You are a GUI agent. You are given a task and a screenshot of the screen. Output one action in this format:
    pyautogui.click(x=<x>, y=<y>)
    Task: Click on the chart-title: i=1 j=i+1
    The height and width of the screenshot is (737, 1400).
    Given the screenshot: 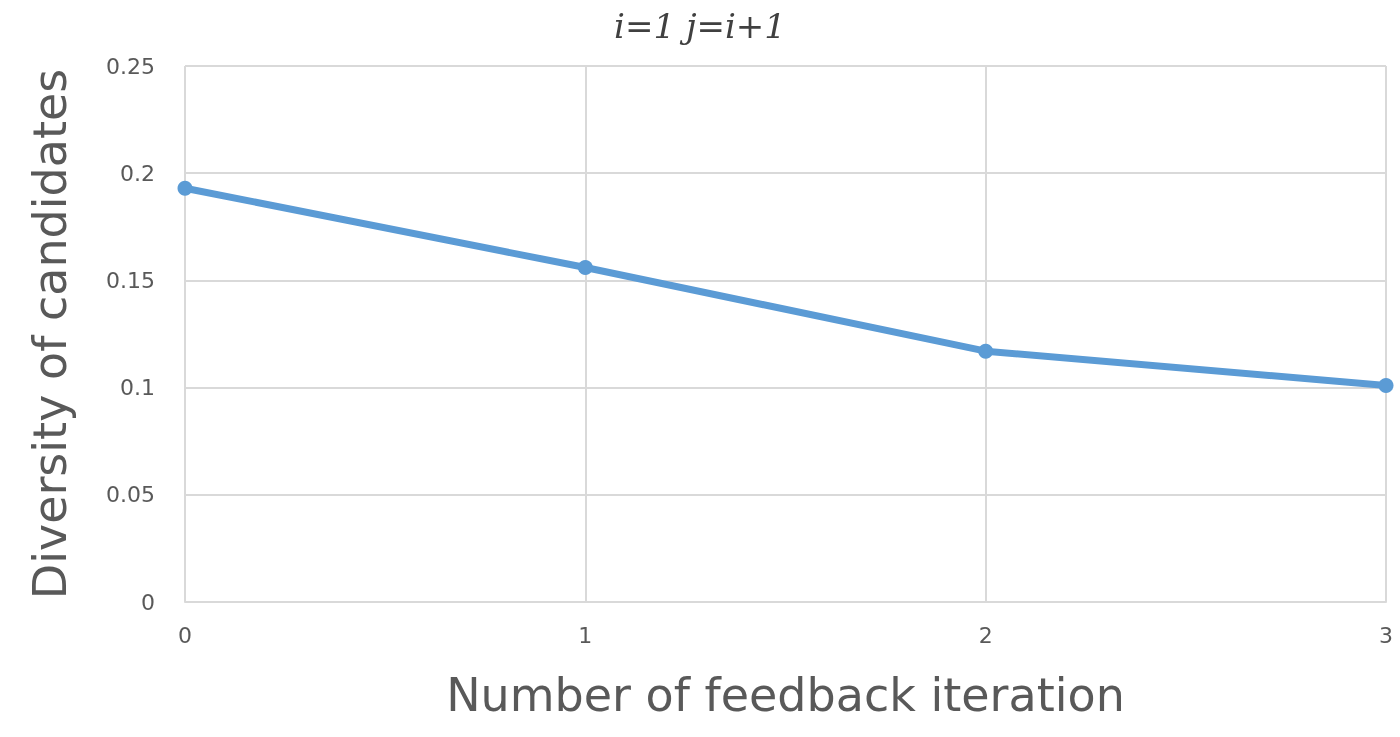 What is the action you would take?
    pyautogui.click(x=700, y=26)
    